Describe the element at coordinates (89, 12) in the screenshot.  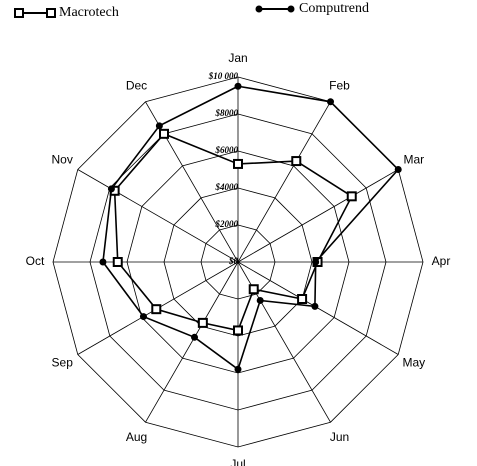
I see `legend-label: Macrotech` at that location.